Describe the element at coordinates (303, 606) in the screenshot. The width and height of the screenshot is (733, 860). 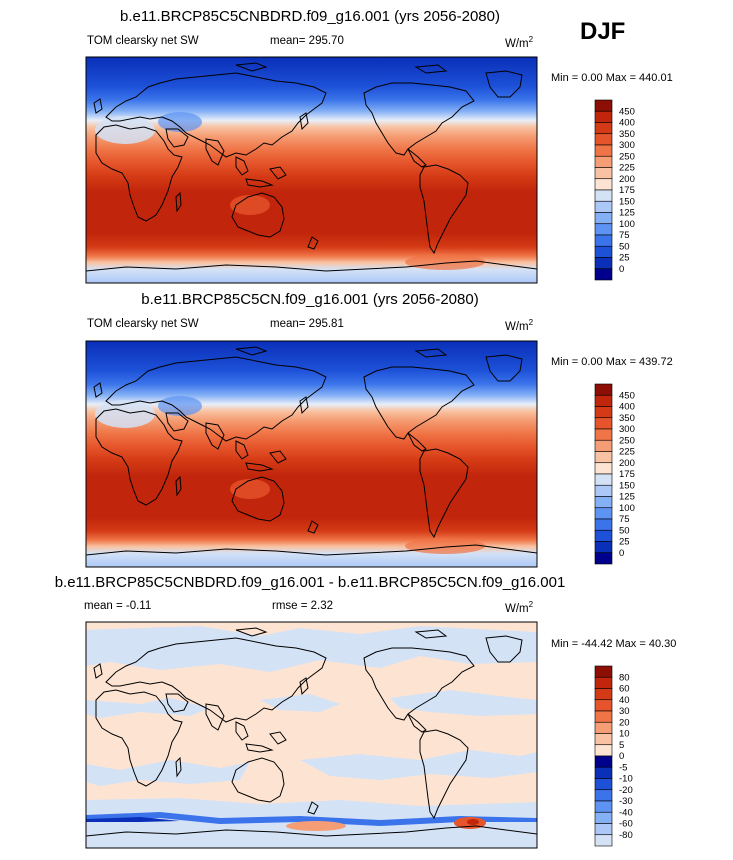
I see `panel3-rmse: rmse = 2.32` at that location.